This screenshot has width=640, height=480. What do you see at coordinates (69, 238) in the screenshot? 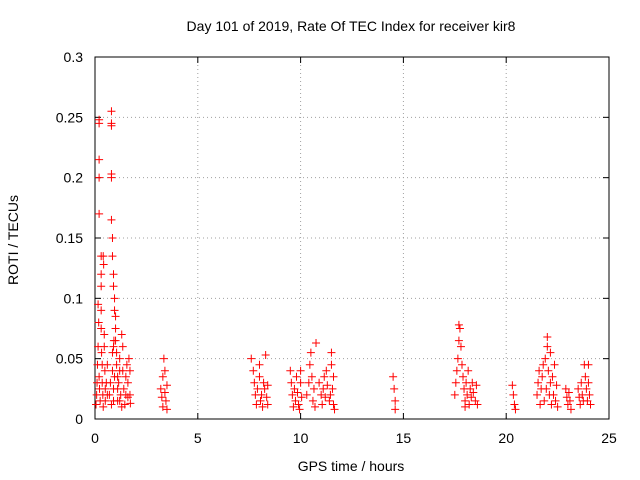
I see `y-tick-label: 0.15` at bounding box center [69, 238].